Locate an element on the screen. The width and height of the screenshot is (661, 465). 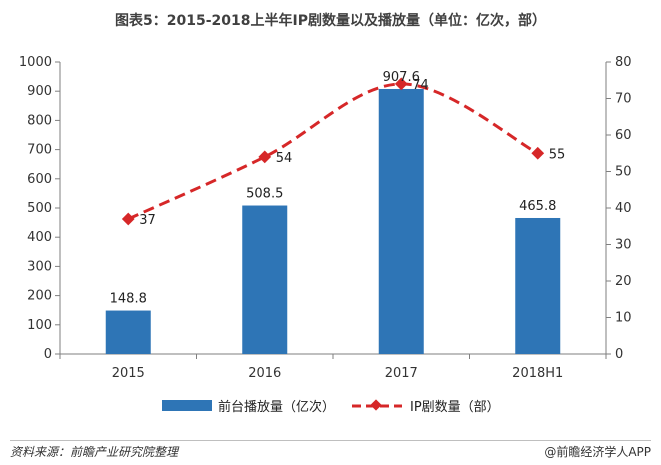
y-left-tick-label: 100 is located at coordinates (39, 325).